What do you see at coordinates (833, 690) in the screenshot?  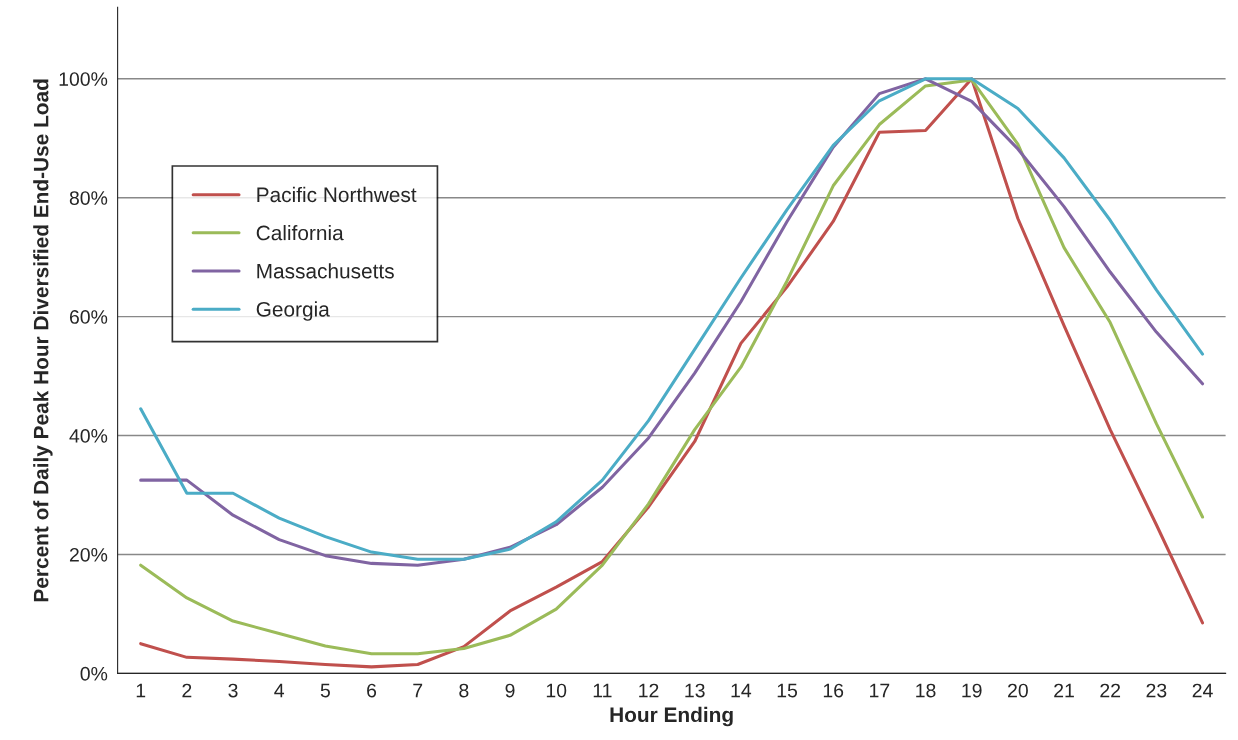 I see `x-tick-label: 16` at bounding box center [833, 690].